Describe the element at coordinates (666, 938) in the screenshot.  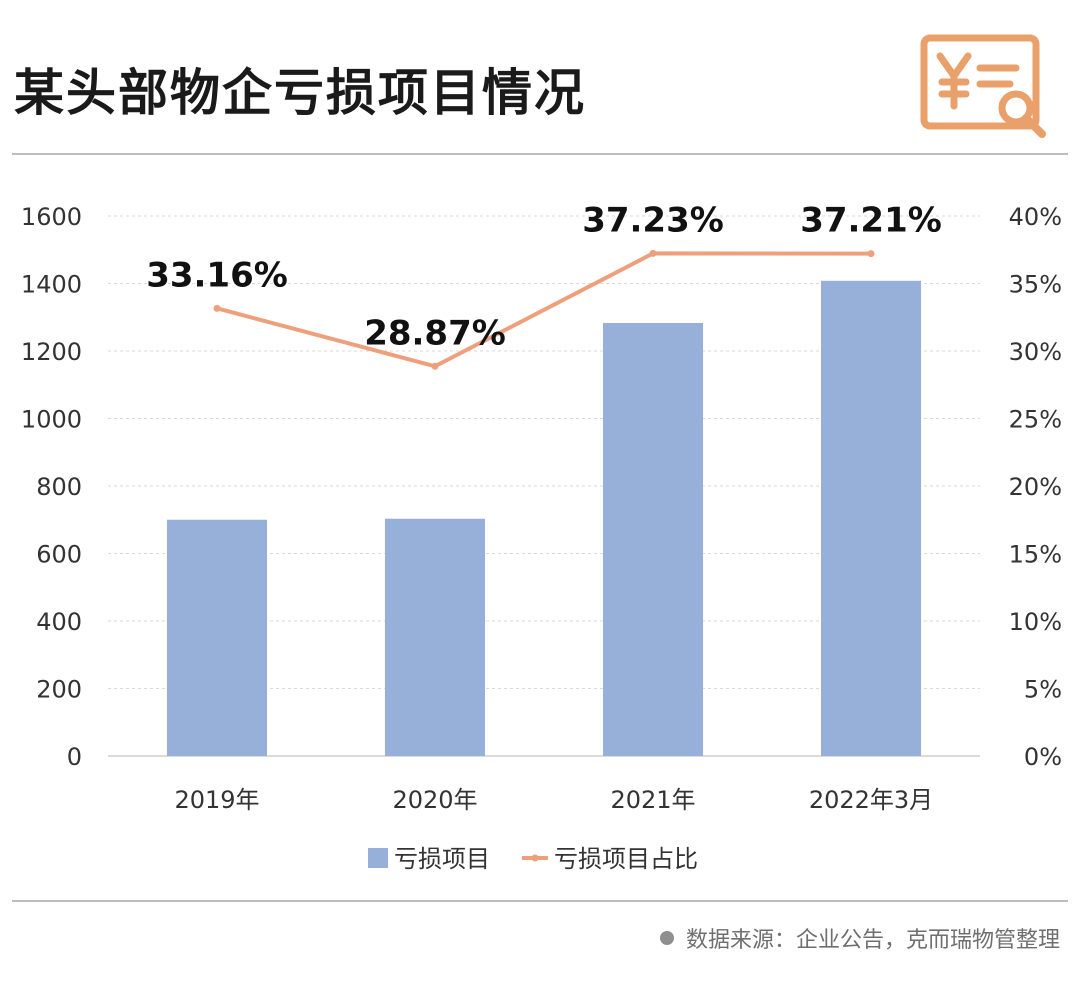
I see `bullet-dot-icon` at that location.